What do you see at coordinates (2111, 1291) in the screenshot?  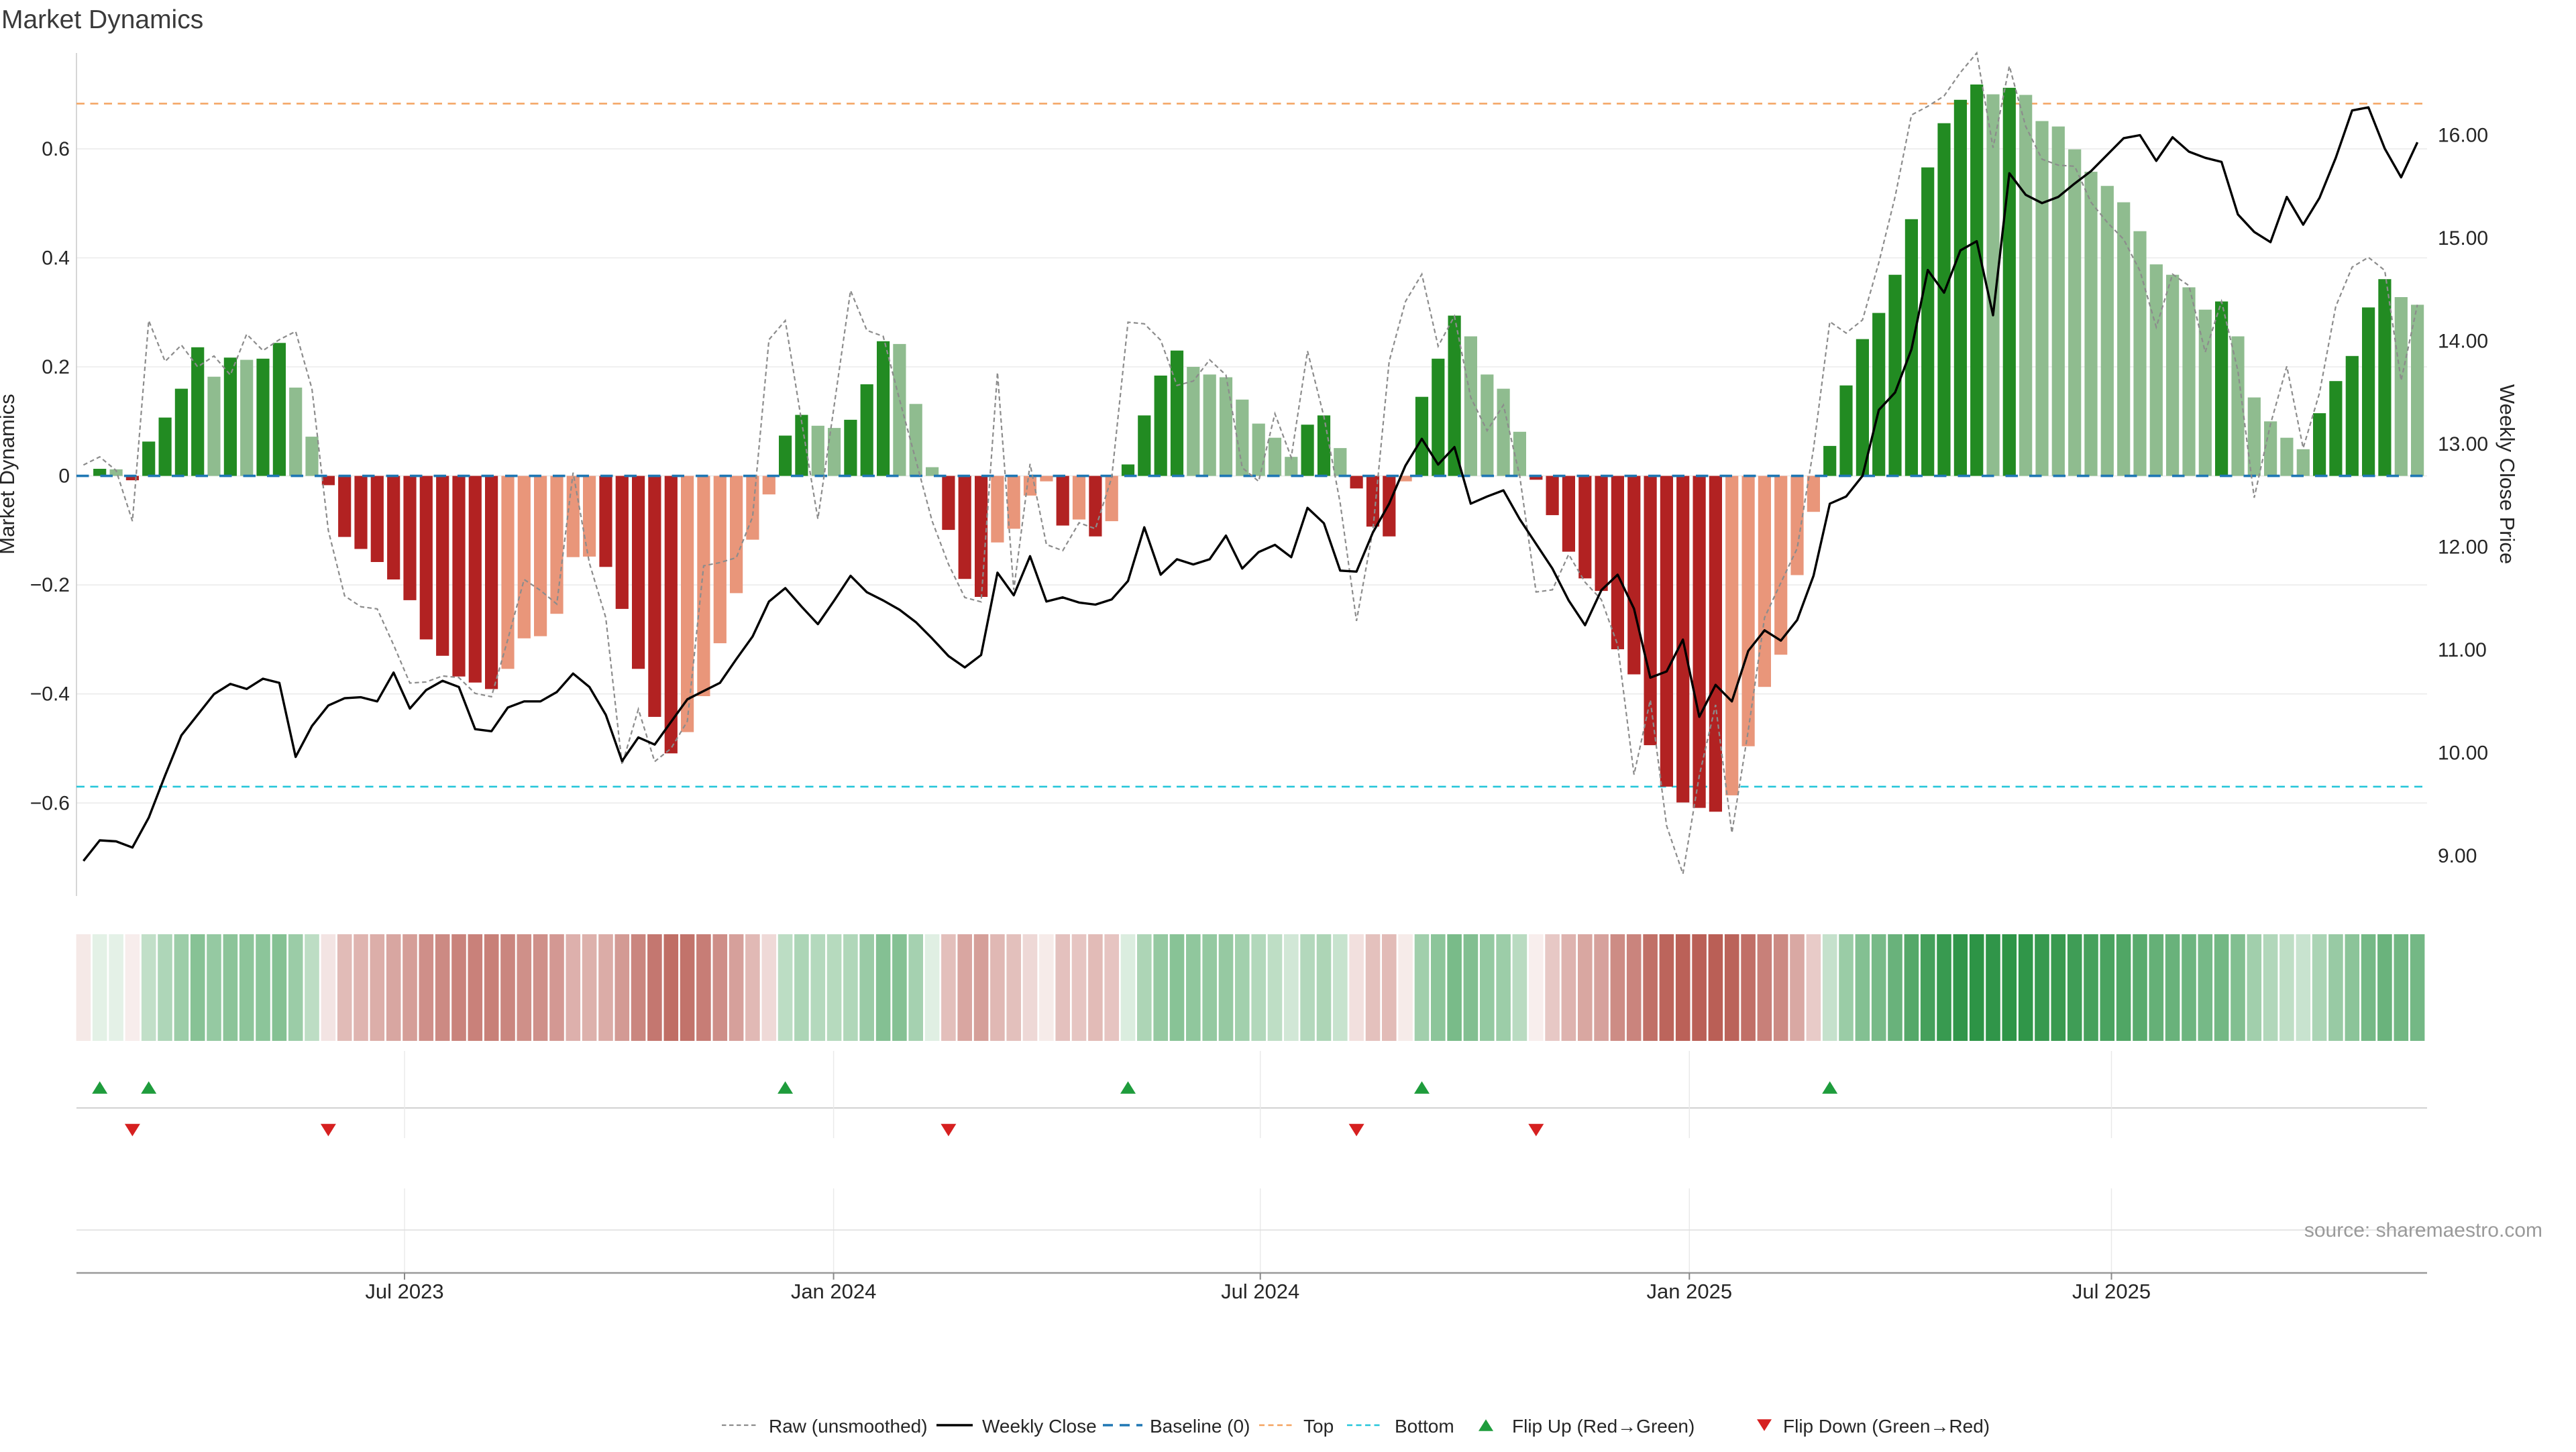 I see `svg-text: Jul 2025` at bounding box center [2111, 1291].